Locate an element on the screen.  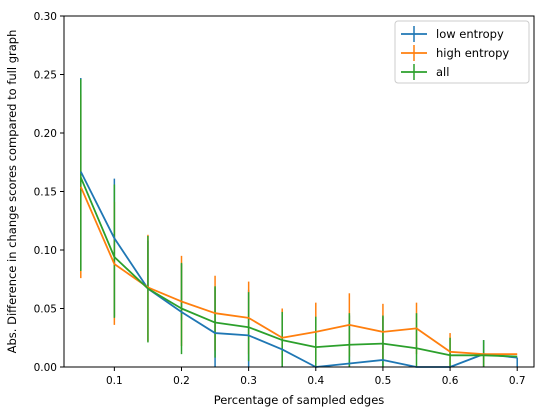
y-tick-label: 0.10 is located at coordinates (45, 251).